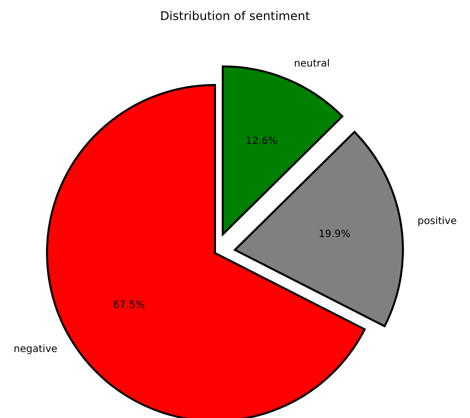 The image size is (470, 418). Describe the element at coordinates (36, 350) in the screenshot. I see `slice-label: negative` at that location.